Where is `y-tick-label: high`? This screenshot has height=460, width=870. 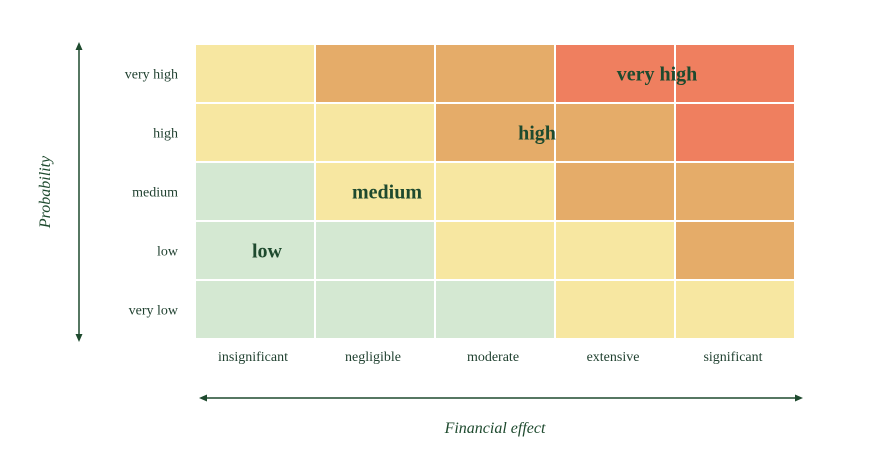
y-tick-label: high is located at coordinates (165, 134).